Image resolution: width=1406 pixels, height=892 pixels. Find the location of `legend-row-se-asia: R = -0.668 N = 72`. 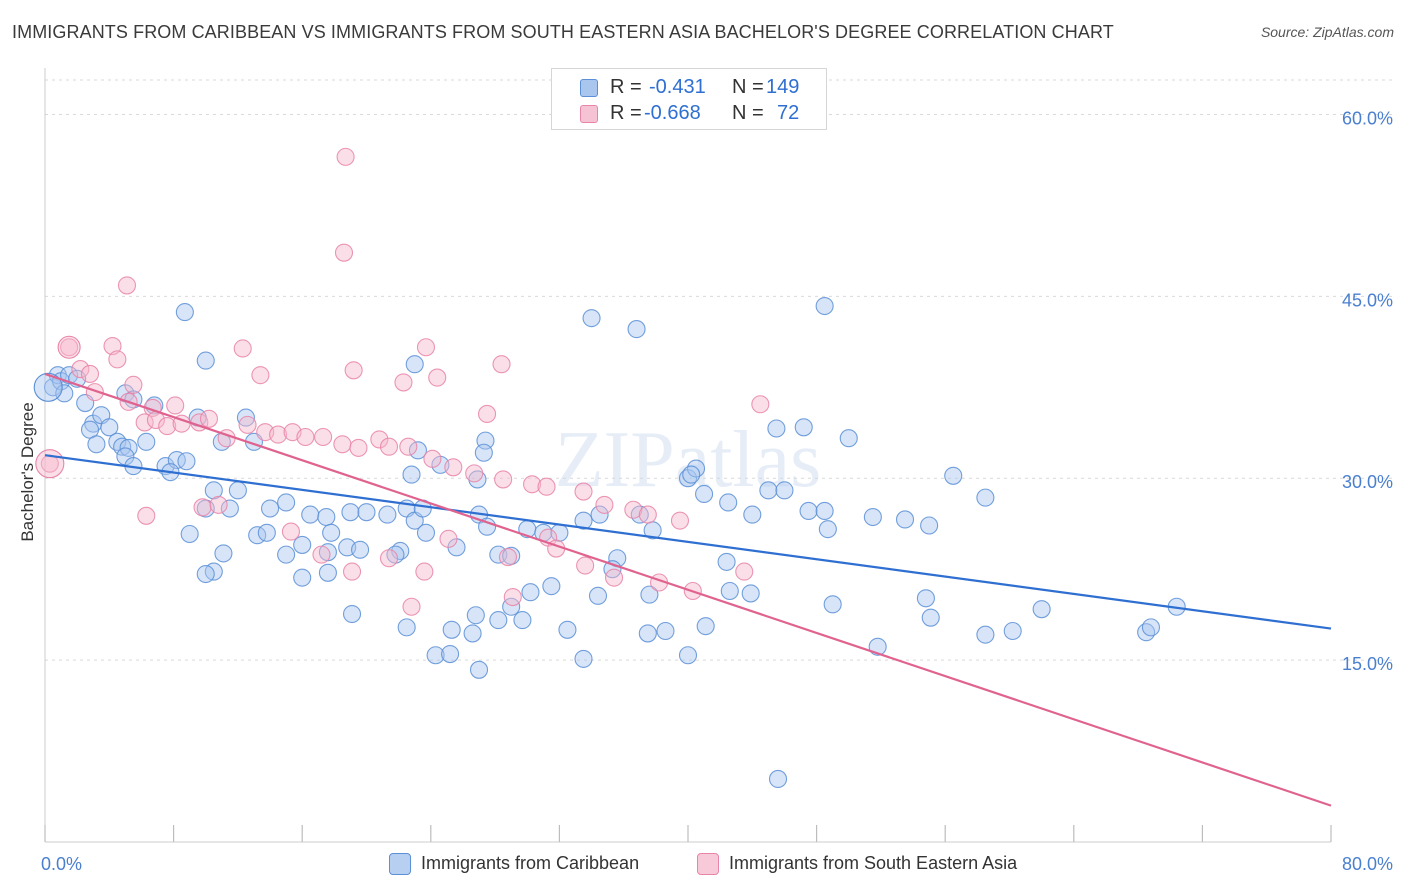

legend-row-se-asia: R = -0.668 N = 72 is located at coordinates (689, 114).